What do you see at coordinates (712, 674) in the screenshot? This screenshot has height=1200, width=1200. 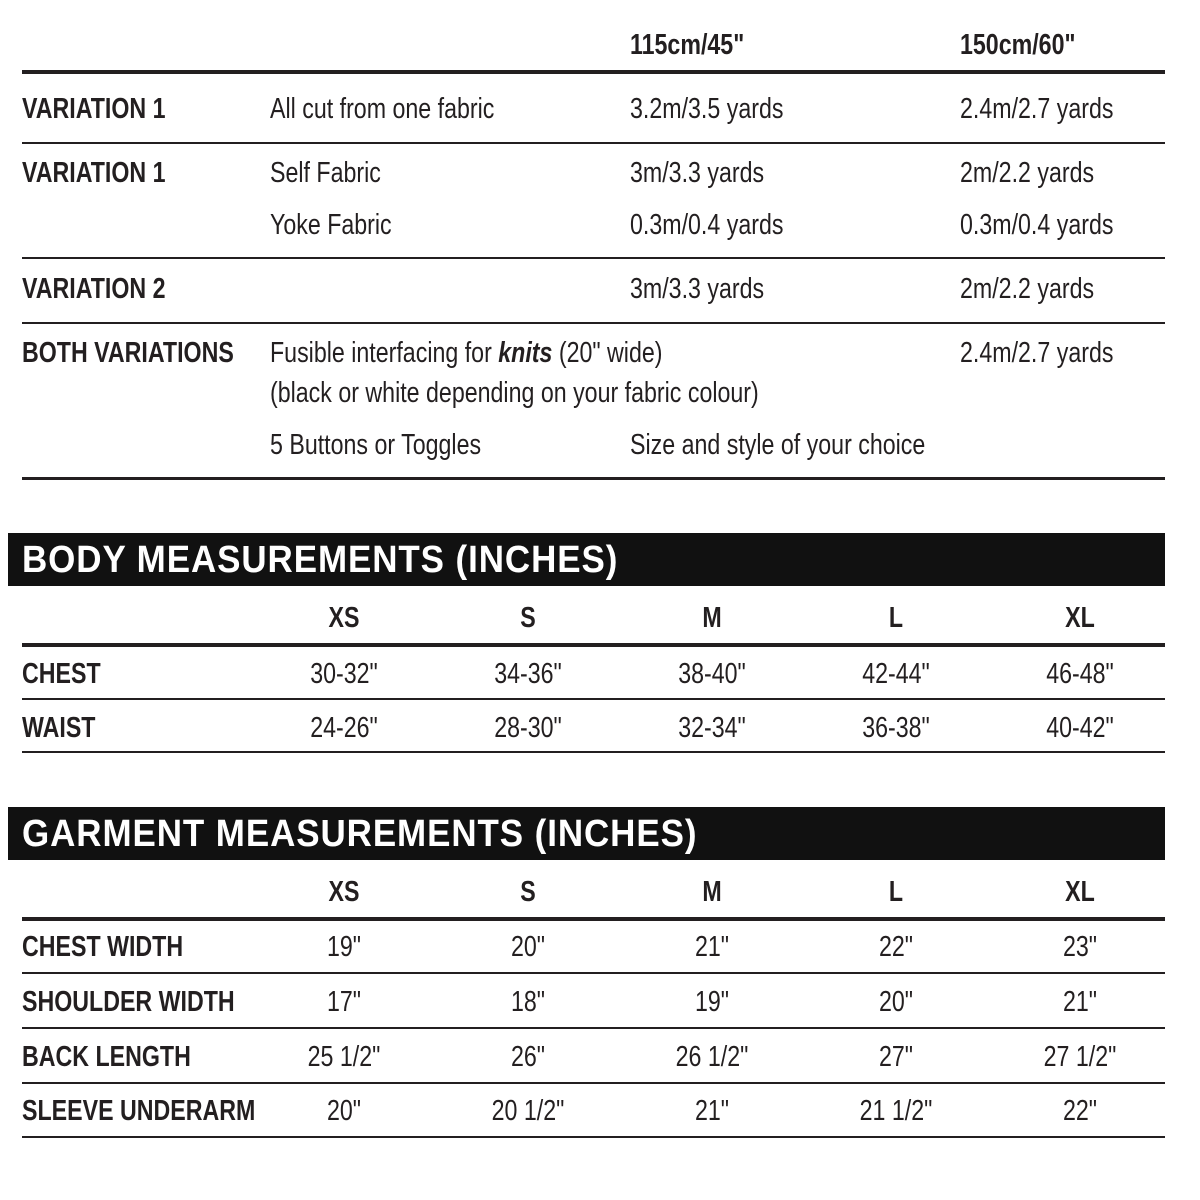 I see `cell-value: 38-40"` at bounding box center [712, 674].